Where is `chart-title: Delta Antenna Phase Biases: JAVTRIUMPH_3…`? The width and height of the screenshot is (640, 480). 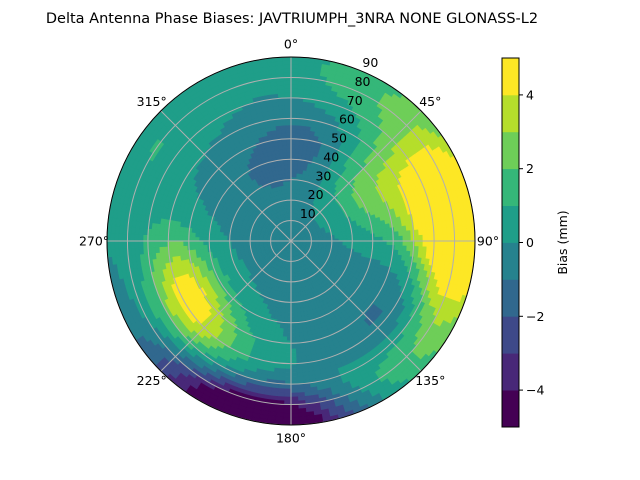
chart-title: Delta Antenna Phase Biases: JAVTRIUMPH_3… is located at coordinates (292, 19).